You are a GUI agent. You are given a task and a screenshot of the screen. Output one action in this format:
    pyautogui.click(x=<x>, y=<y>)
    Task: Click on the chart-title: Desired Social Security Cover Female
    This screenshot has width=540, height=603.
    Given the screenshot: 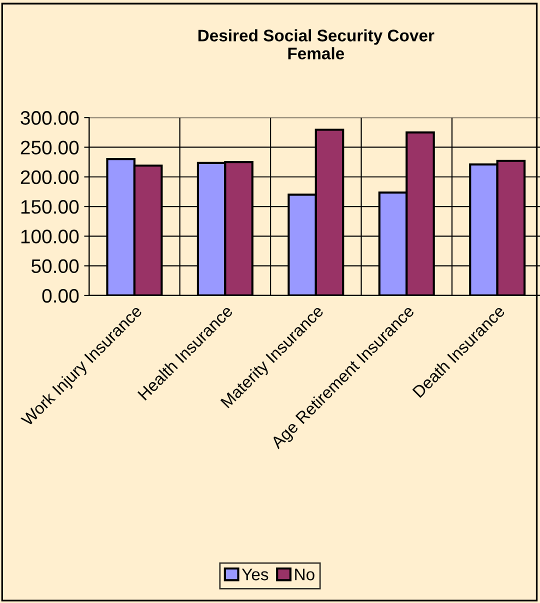 What is the action you would take?
    pyautogui.click(x=316, y=44)
    